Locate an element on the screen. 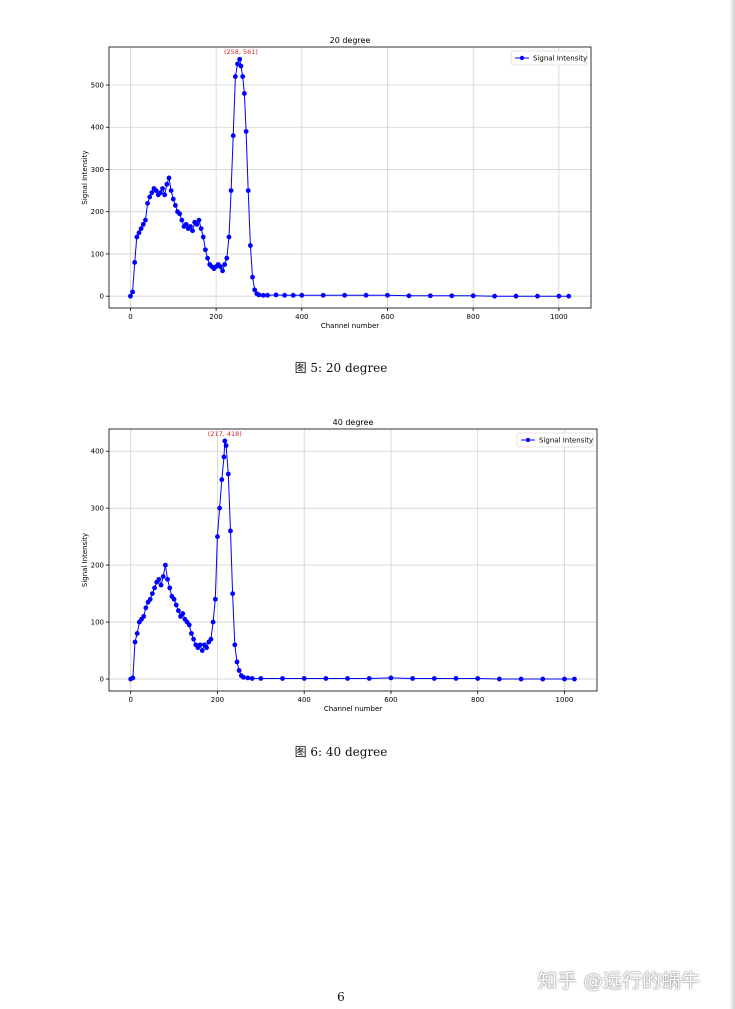  chart-title: 40 degree is located at coordinates (353, 422).